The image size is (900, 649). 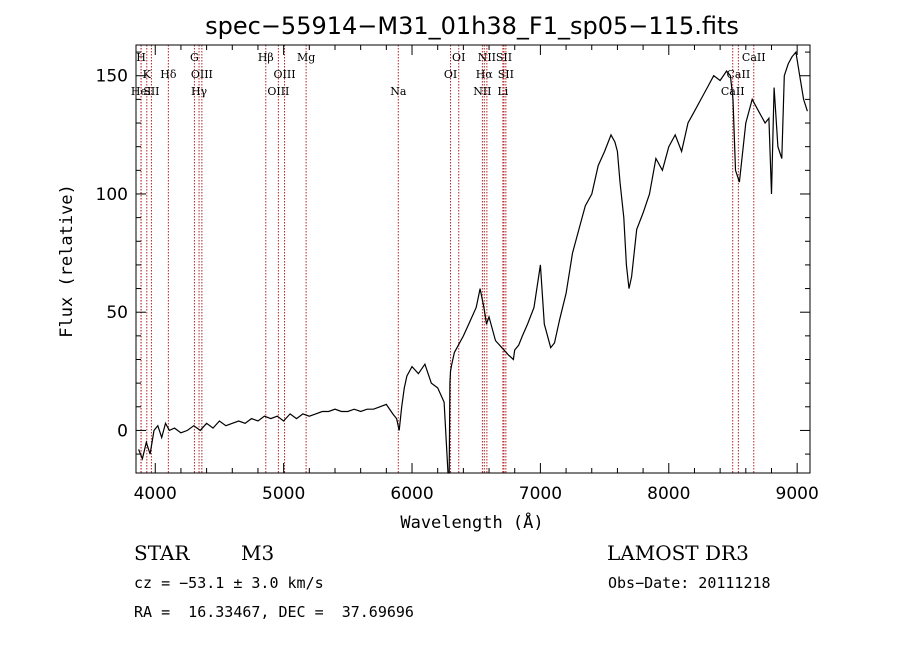 What do you see at coordinates (199, 91) in the screenshot?
I see `line-label: Hγ` at bounding box center [199, 91].